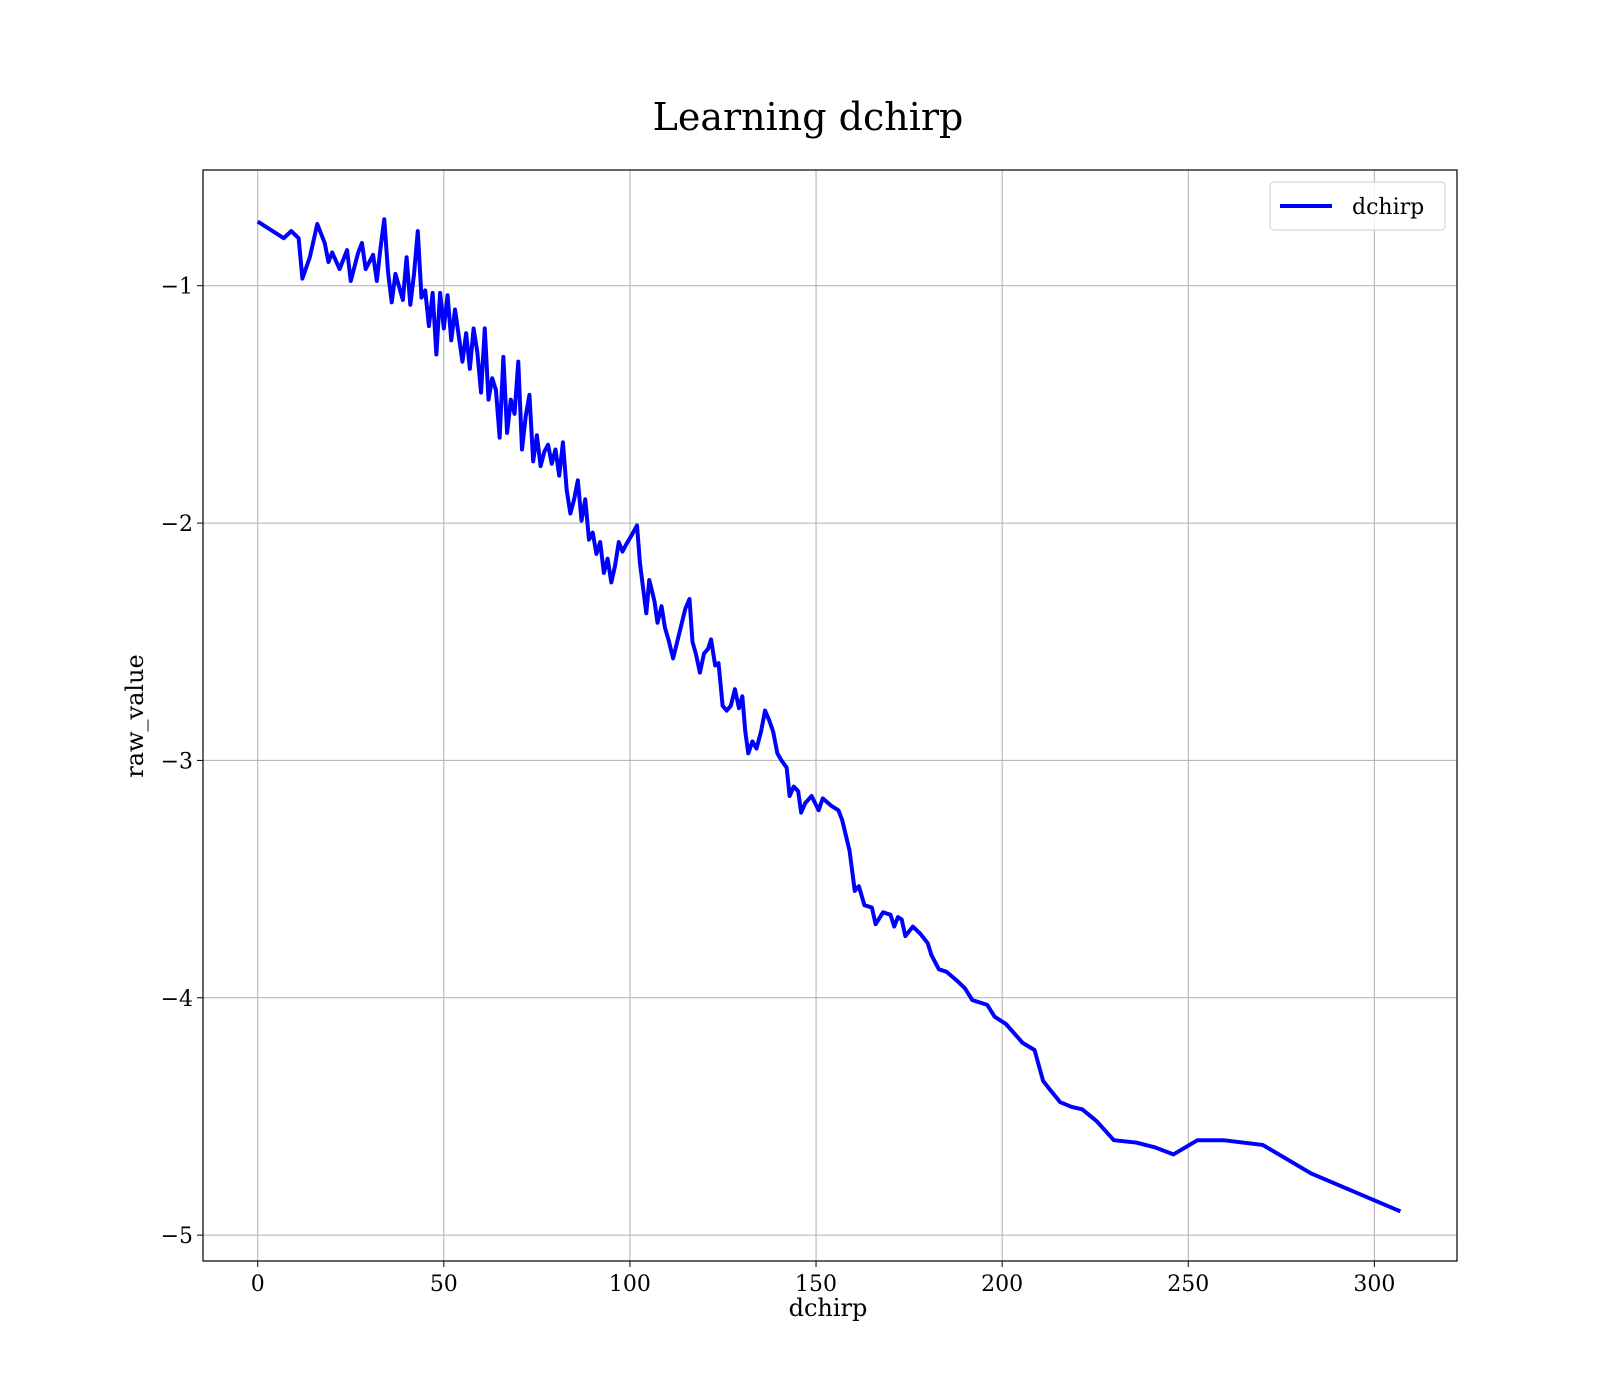 The image size is (1600, 1400). What do you see at coordinates (630, 1284) in the screenshot?
I see `x-tick-label: 100` at bounding box center [630, 1284].